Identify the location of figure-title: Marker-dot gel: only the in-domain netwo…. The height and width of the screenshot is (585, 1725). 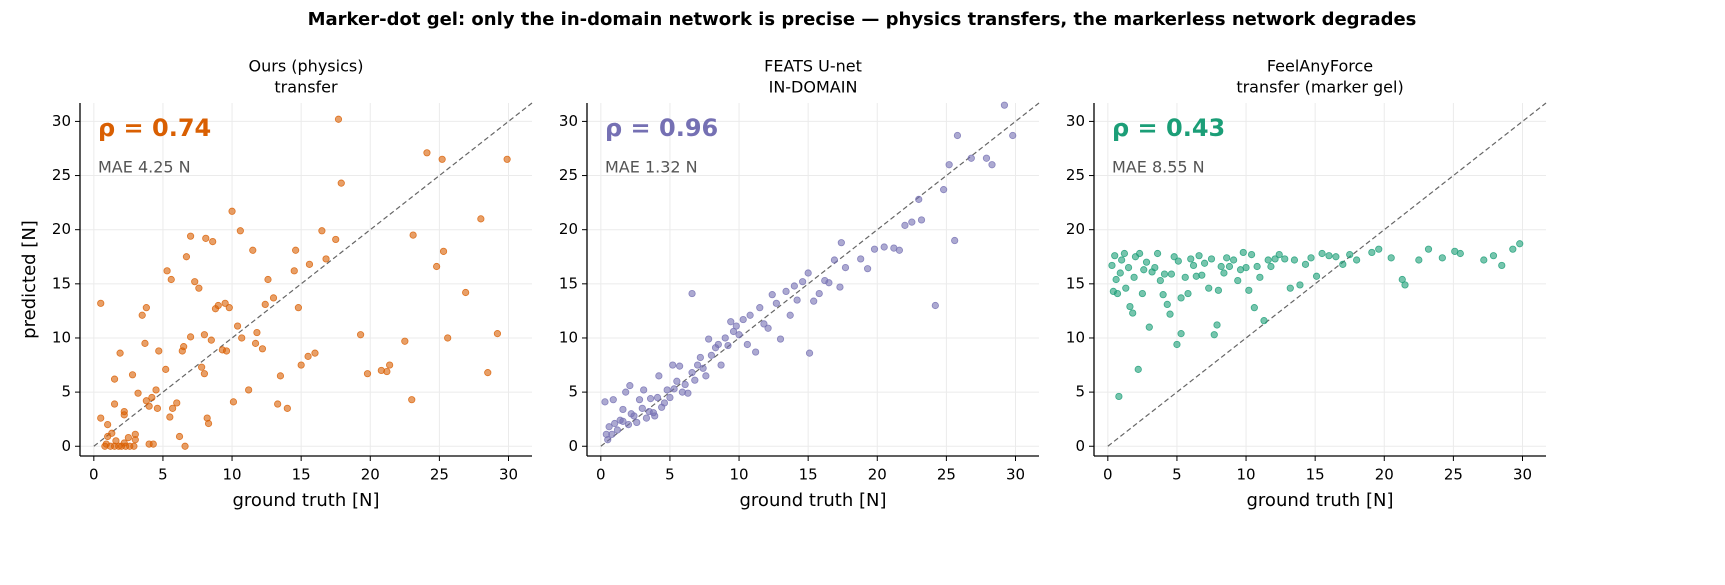
(862, 19).